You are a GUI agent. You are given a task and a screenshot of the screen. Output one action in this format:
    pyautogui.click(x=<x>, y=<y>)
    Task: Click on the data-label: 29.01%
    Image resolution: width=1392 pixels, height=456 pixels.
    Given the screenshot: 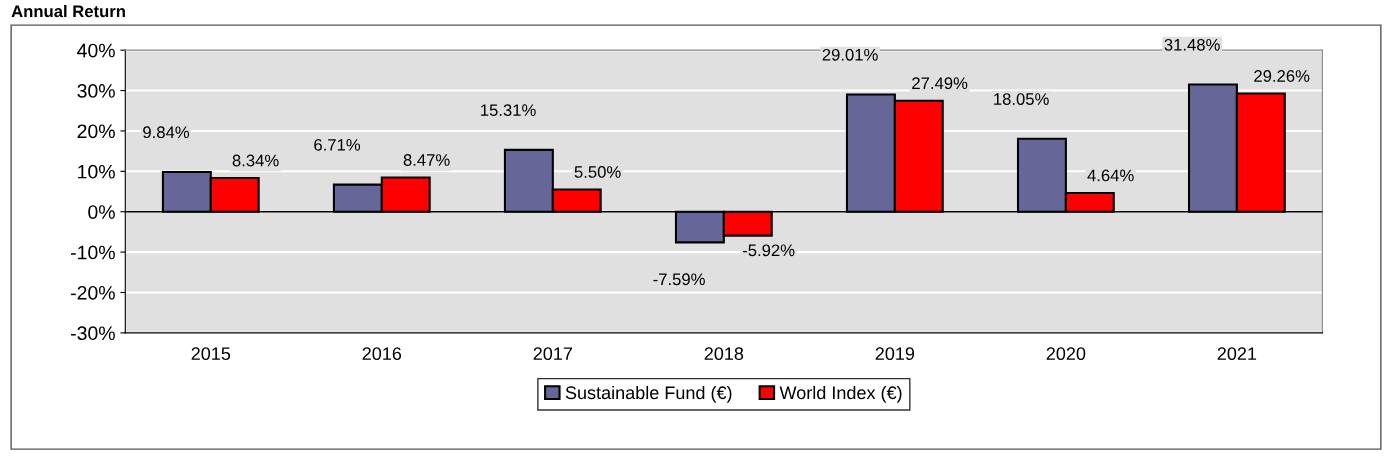 What is the action you would take?
    pyautogui.click(x=850, y=54)
    